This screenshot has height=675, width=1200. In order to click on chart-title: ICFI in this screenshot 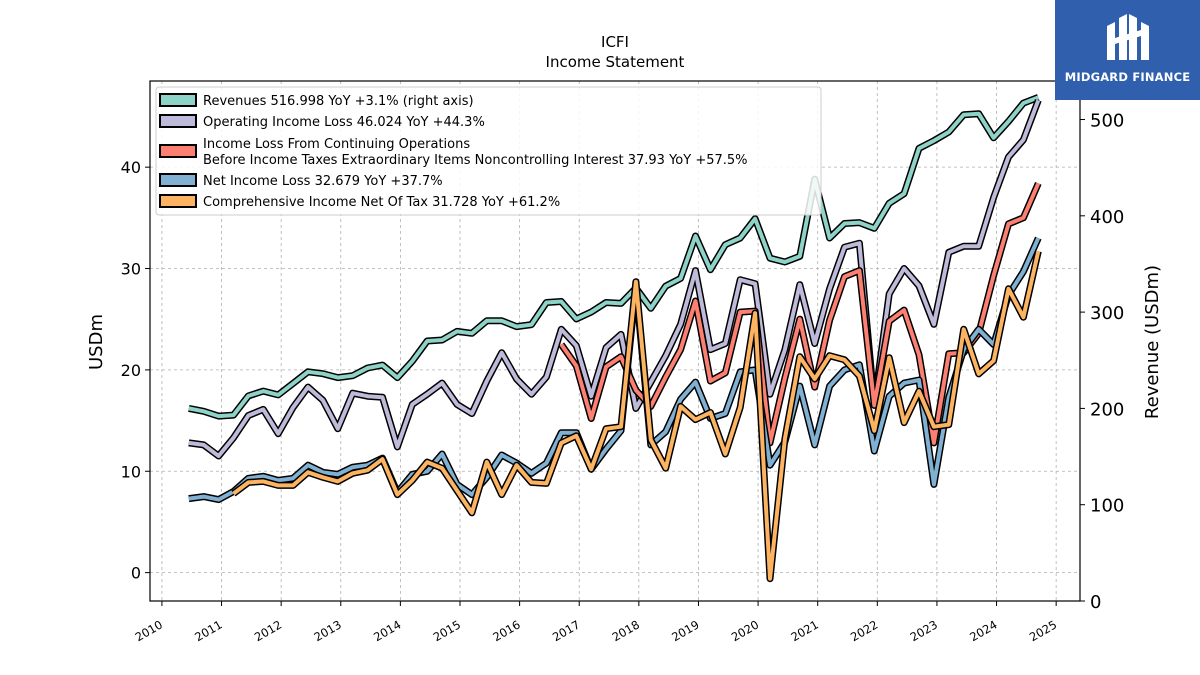, I will do `click(615, 42)`.